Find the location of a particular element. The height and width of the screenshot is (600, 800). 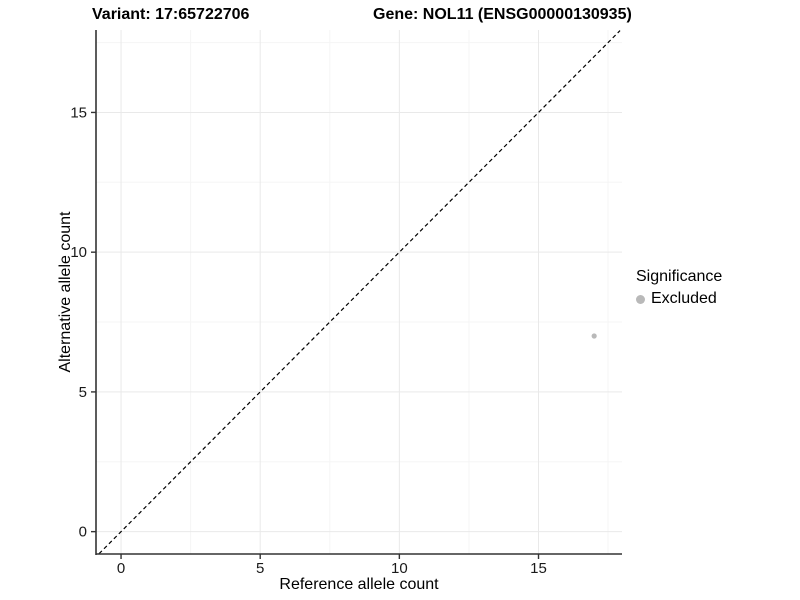

gene-title: Gene: NOL11 (ENSG00000130935) is located at coordinates (502, 14).